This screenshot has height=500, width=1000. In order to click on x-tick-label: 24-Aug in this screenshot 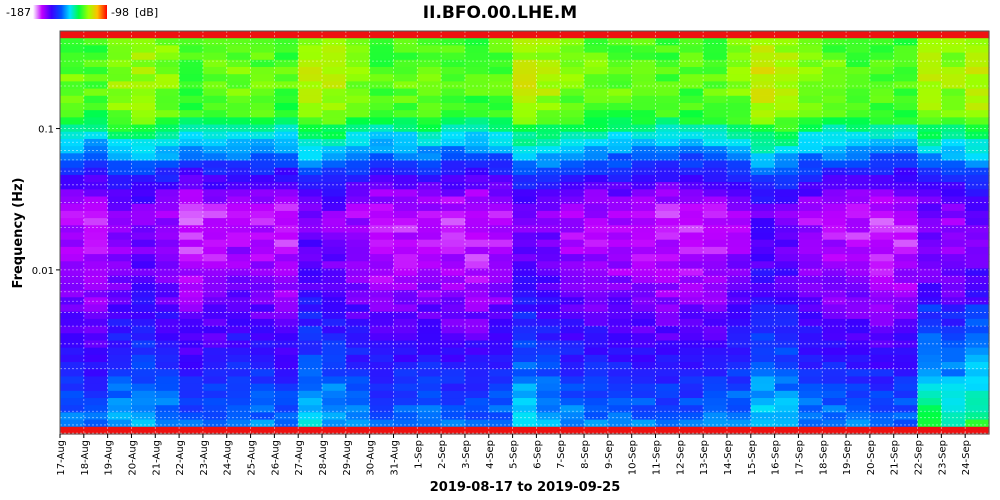, I will do `click(228, 458)`.